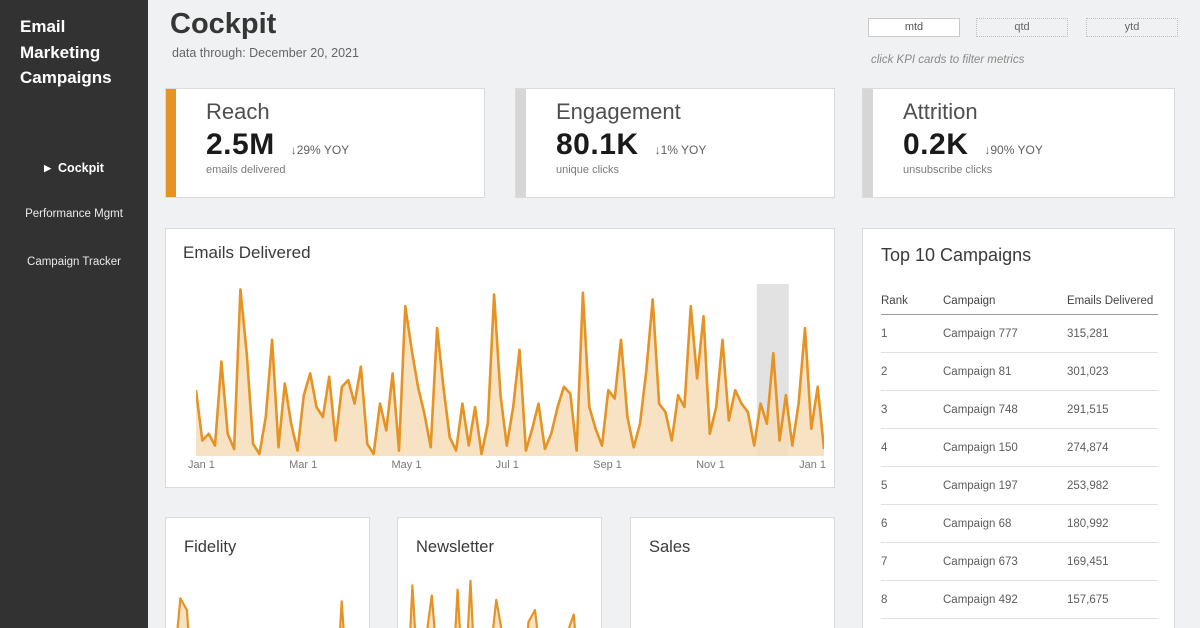 The height and width of the screenshot is (628, 1200). What do you see at coordinates (980, 409) in the screenshot?
I see `table-cell-campaign: Campaign 748` at bounding box center [980, 409].